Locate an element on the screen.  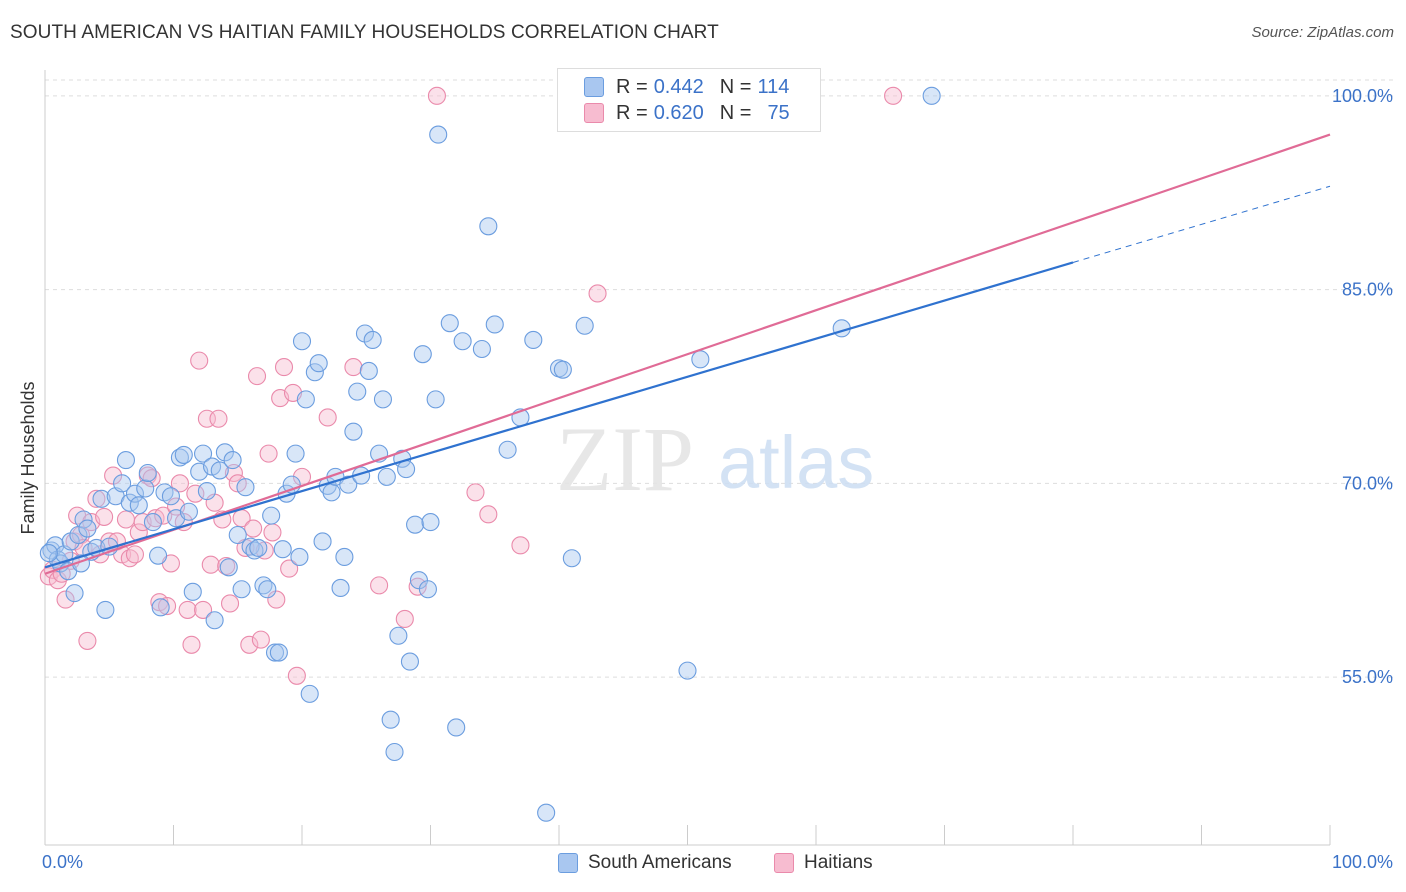
watermark-atlas: atlas is located at coordinates (796, 462).